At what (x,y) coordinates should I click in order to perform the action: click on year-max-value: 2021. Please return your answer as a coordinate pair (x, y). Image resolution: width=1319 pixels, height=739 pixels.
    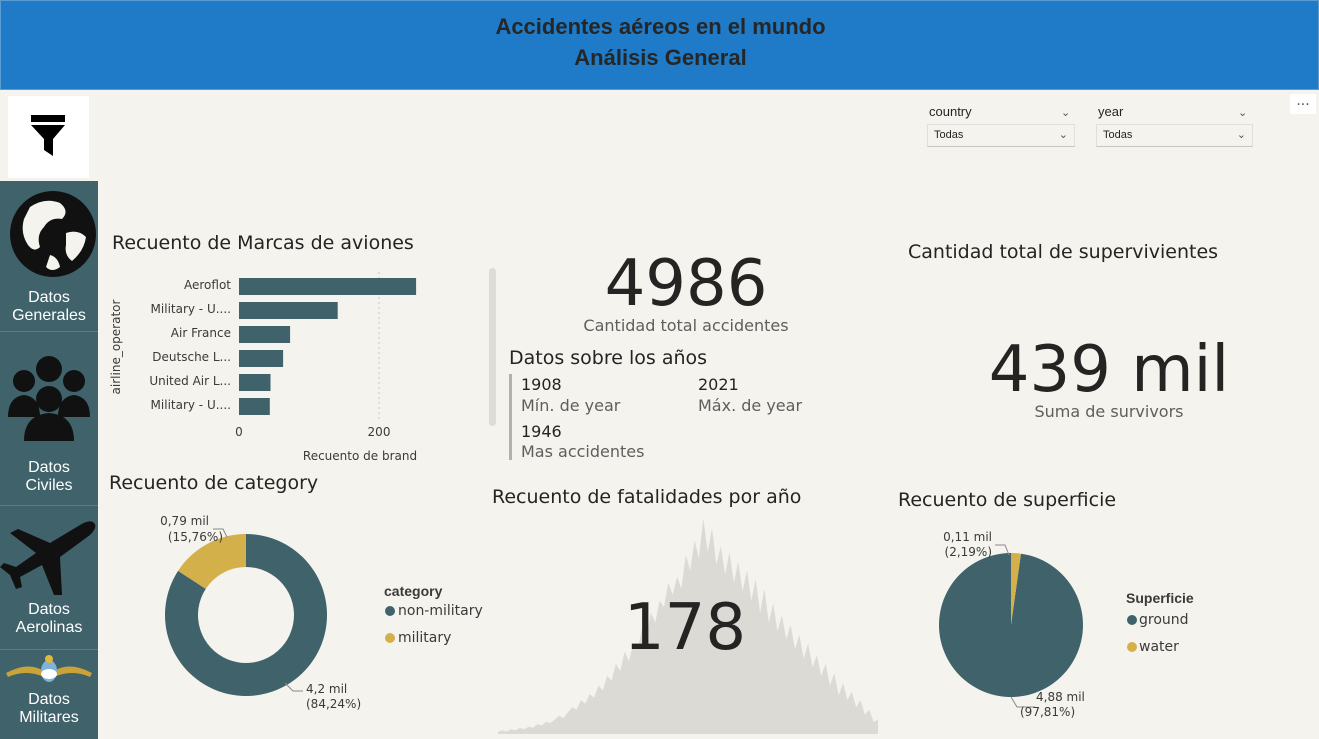
    Looking at the image, I should click on (718, 384).